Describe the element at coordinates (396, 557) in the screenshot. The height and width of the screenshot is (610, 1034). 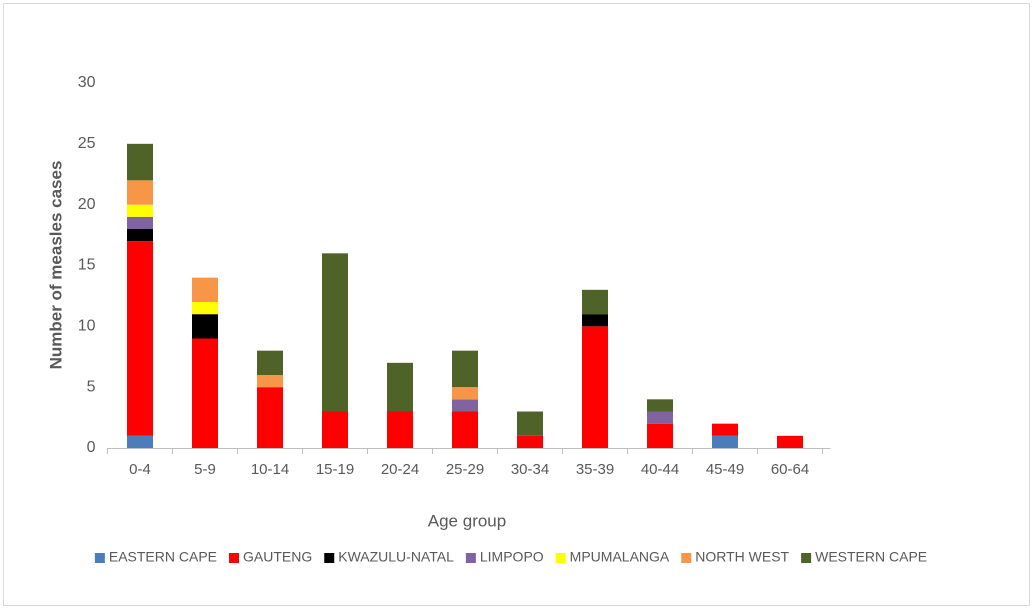
I see `legend-label: KWAZULU-NATAL` at that location.